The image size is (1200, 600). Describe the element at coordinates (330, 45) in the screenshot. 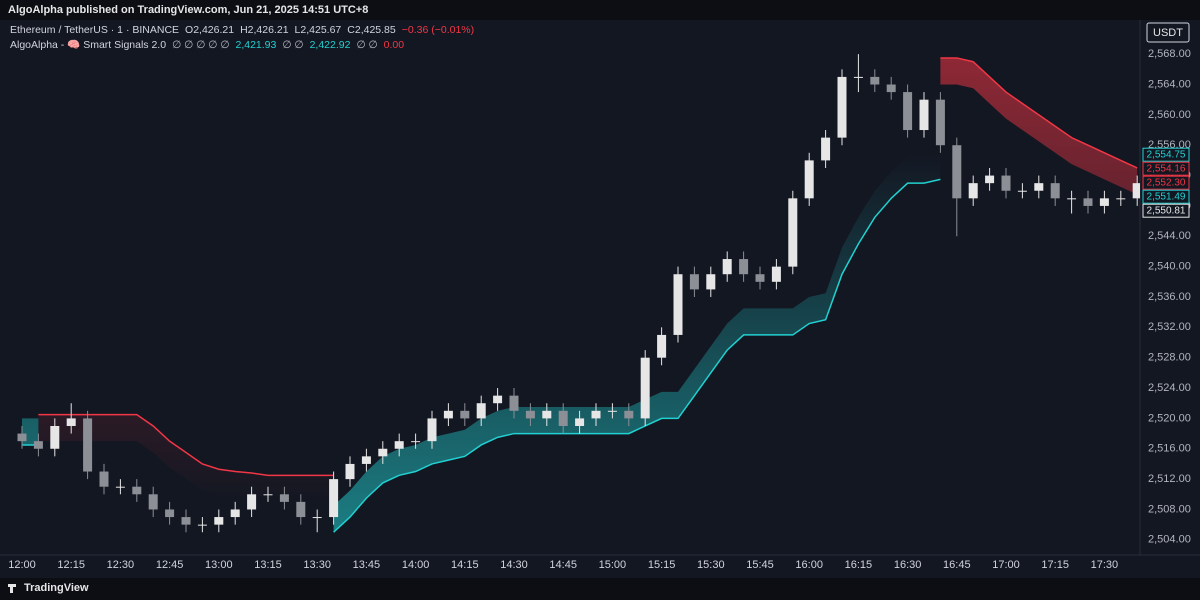

I see `indicator-value: 2,422.92` at that location.